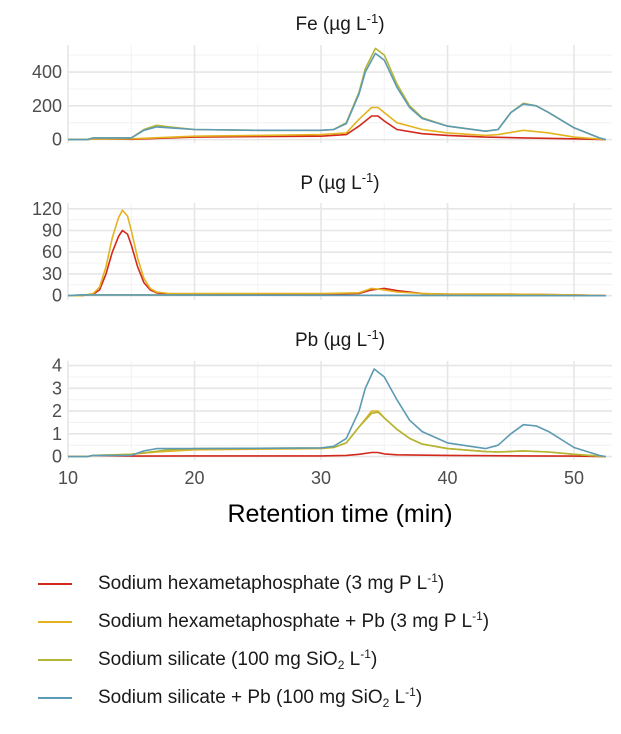 Image resolution: width=621 pixels, height=734 pixels. I want to click on y-tick-label: 4, so click(57, 366).